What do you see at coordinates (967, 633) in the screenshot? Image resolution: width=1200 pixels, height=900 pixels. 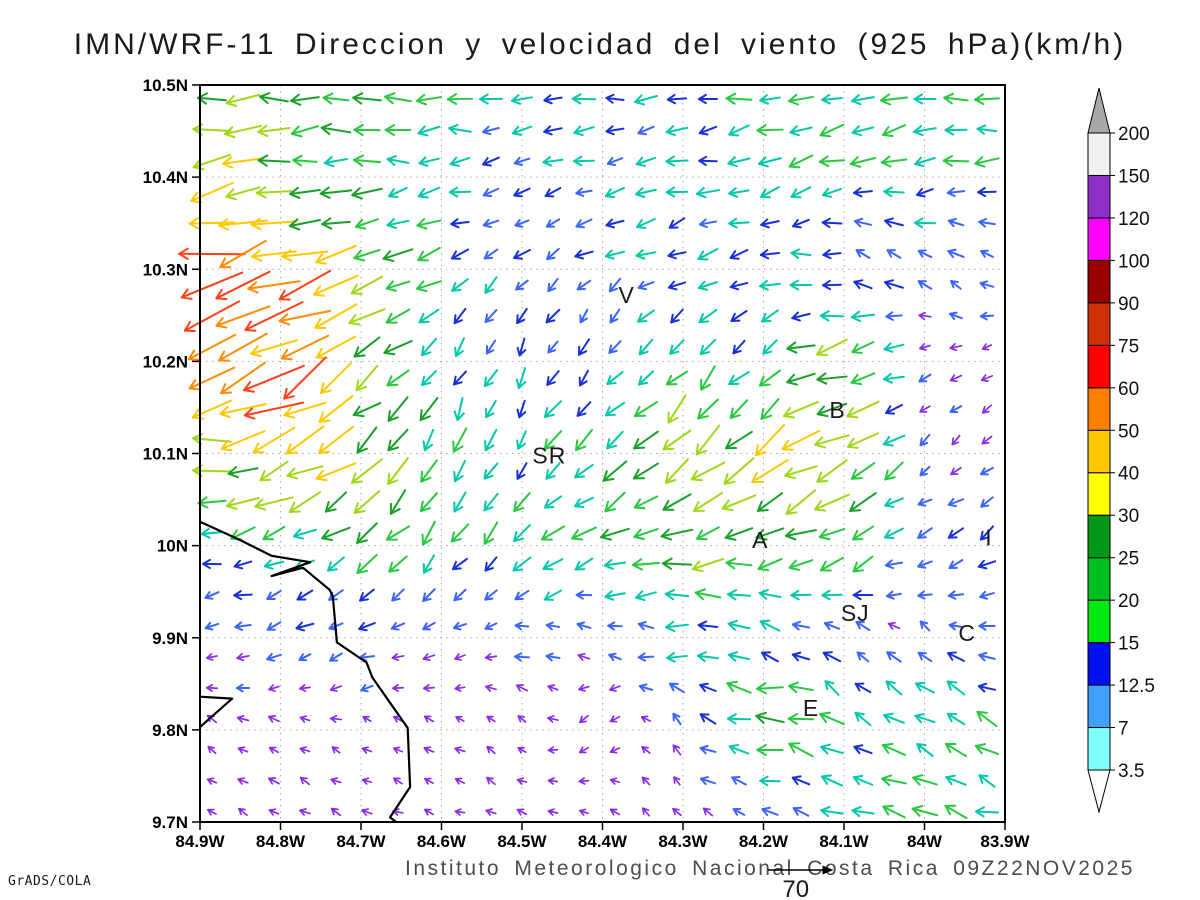 I see `station-label: C` at bounding box center [967, 633].